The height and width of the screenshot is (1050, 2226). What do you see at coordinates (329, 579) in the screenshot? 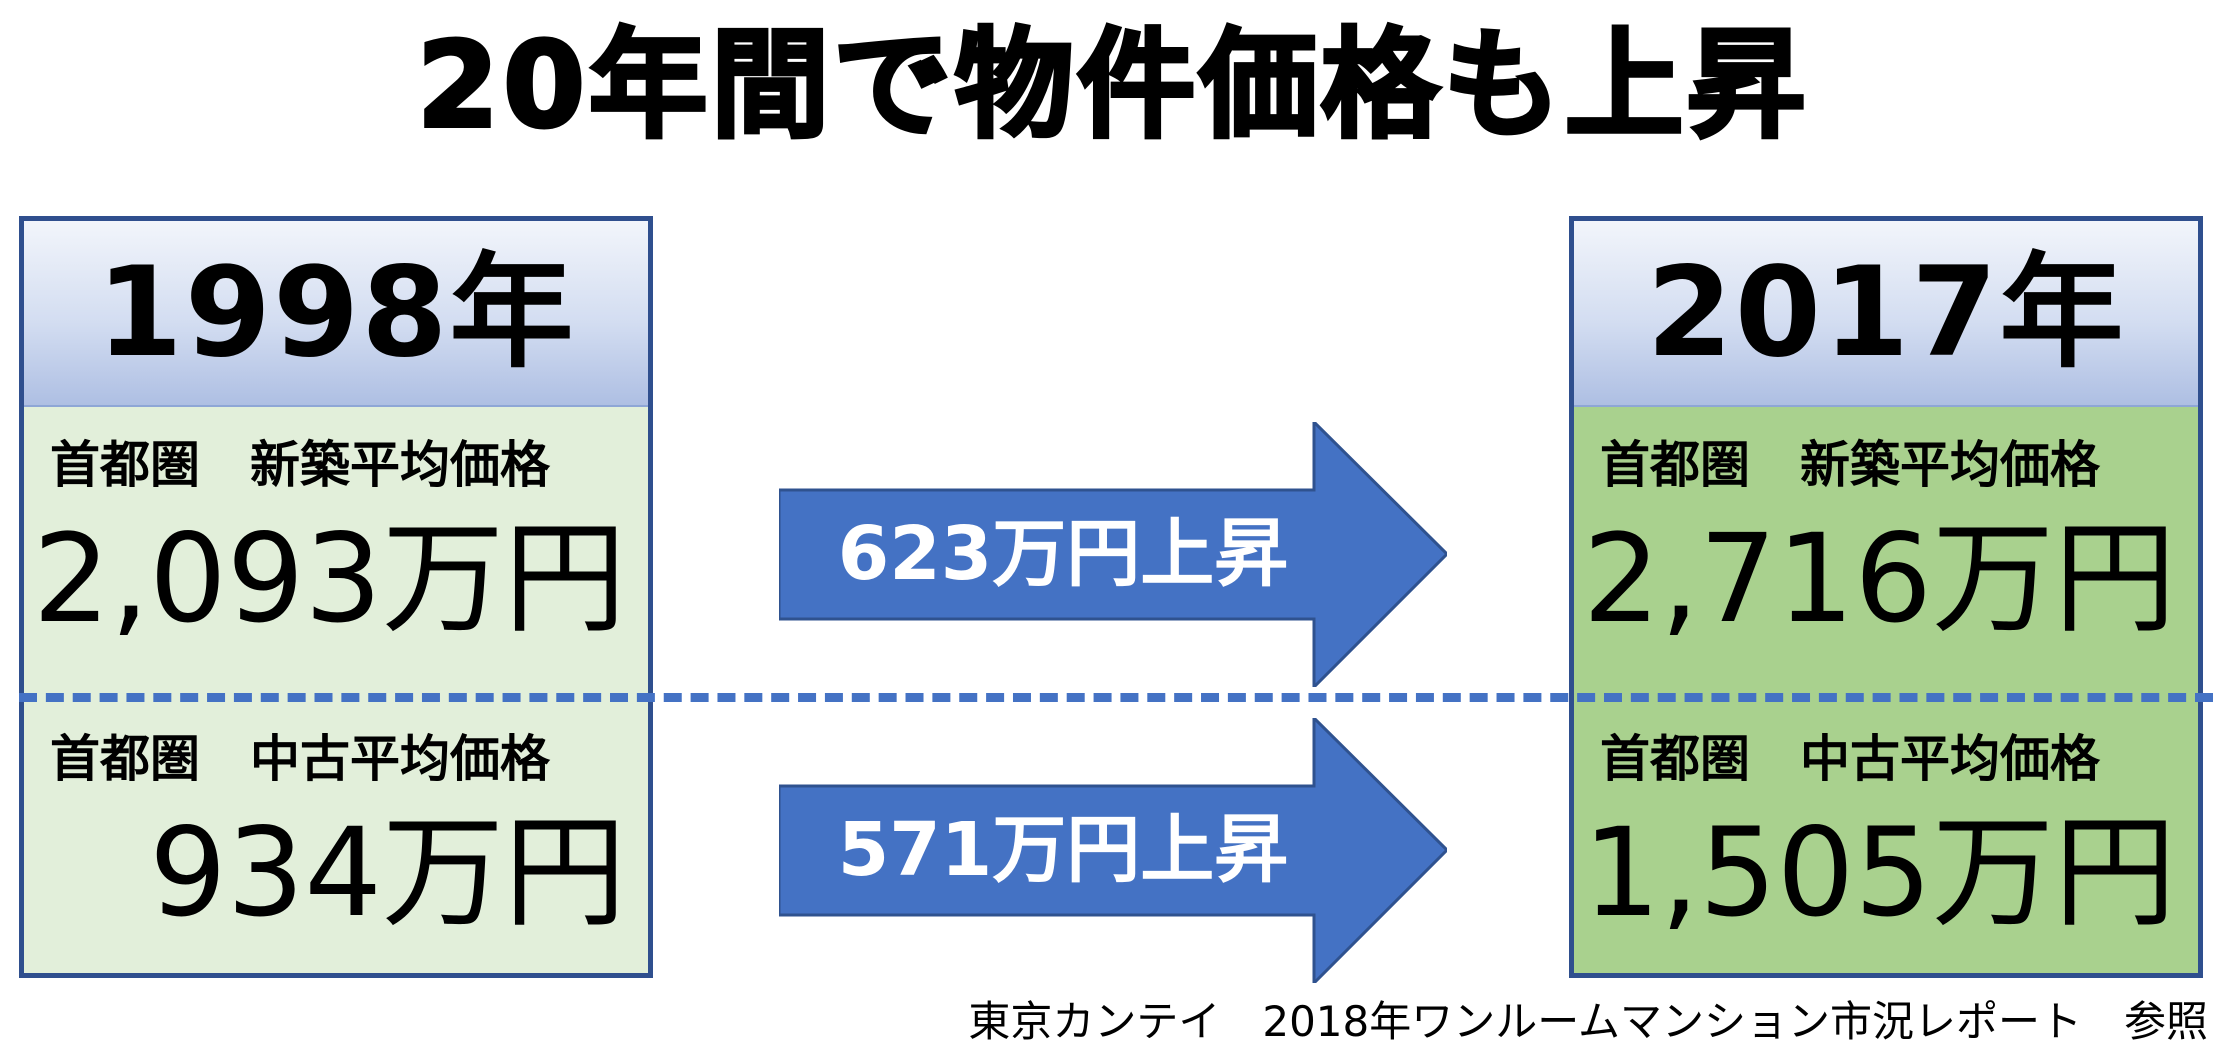
I see `panel-1998-new-value: 2,093万円` at bounding box center [329, 579].